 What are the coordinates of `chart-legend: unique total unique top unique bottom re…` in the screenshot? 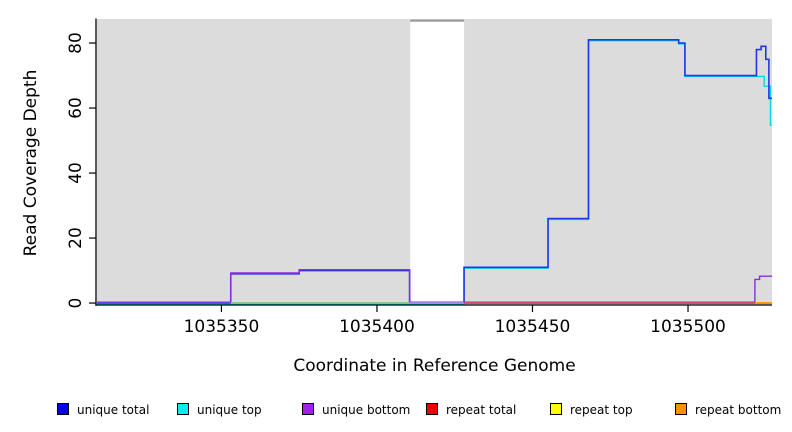 It's located at (396, 410).